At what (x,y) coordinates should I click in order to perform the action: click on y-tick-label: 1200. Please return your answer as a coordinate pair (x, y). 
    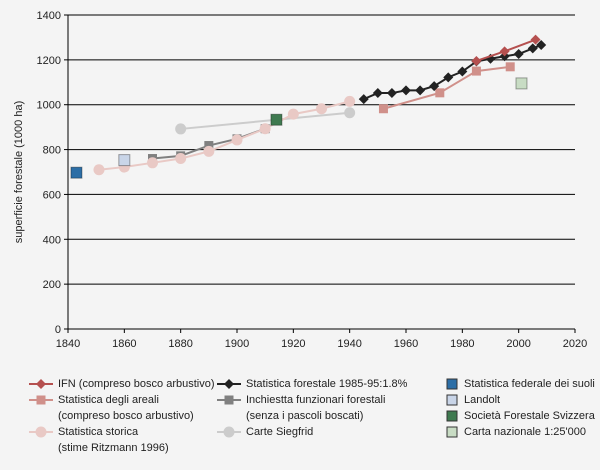
    Looking at the image, I should click on (49, 61).